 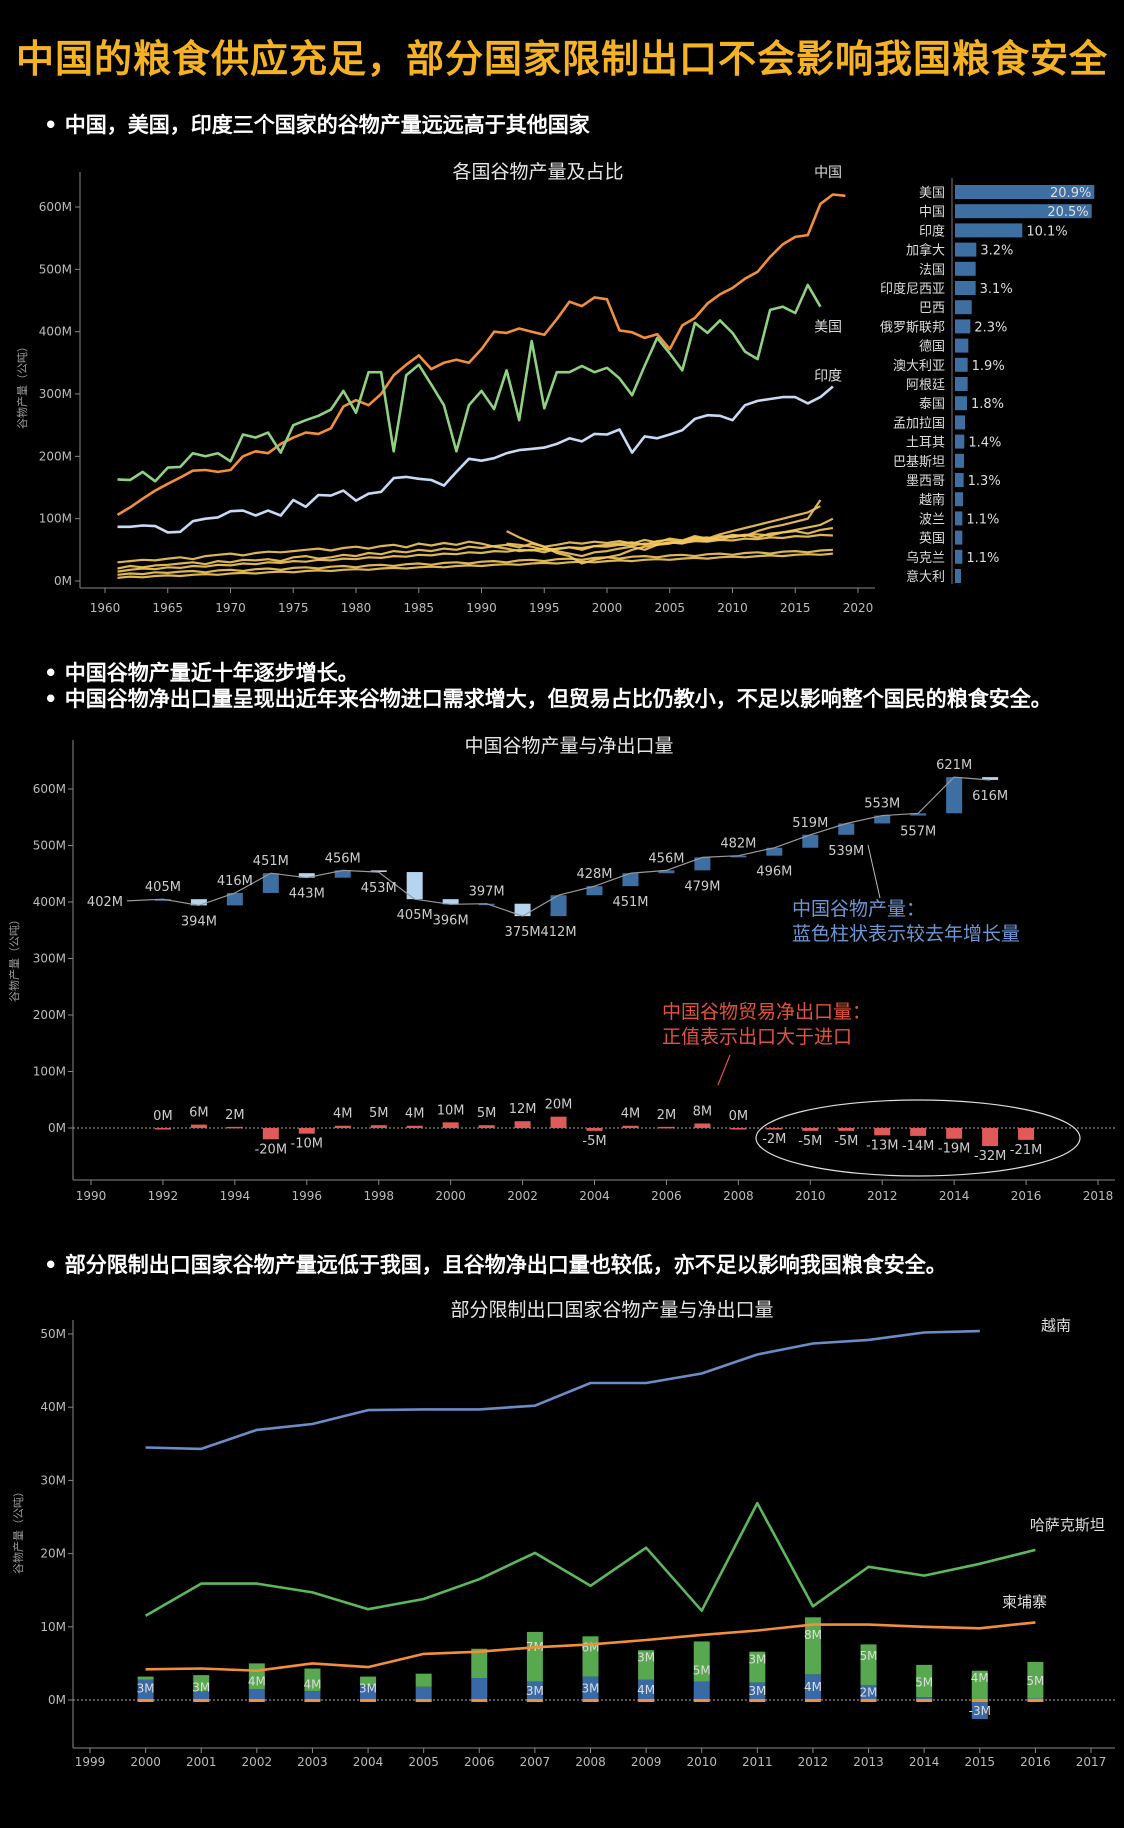 What do you see at coordinates (932, 347) in the screenshot?
I see `chart1-share-country-label: 德国` at bounding box center [932, 347].